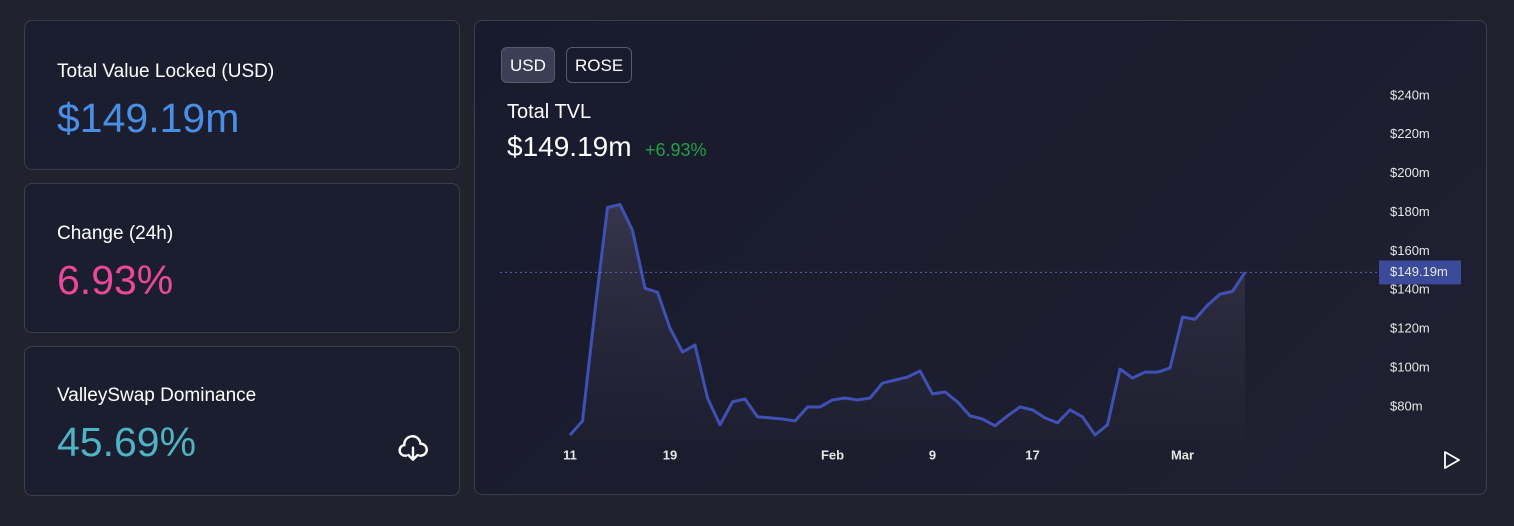  What do you see at coordinates (242, 258) in the screenshot?
I see `change-card: Change (24h) 6.93%` at bounding box center [242, 258].